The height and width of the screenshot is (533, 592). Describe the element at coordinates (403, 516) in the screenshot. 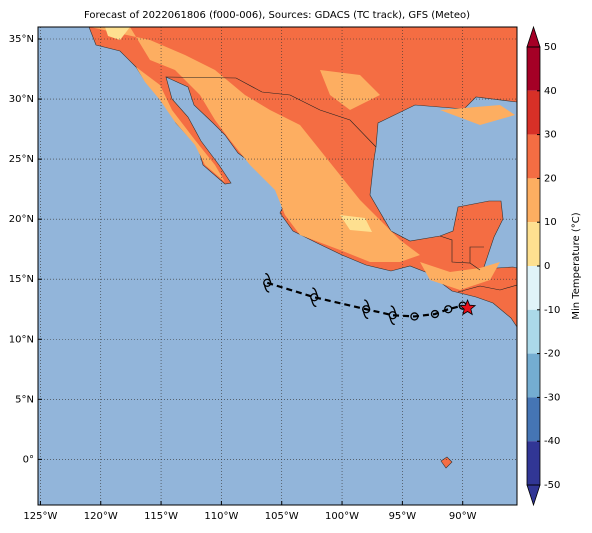

I see `x-tick-label: 95°W` at that location.